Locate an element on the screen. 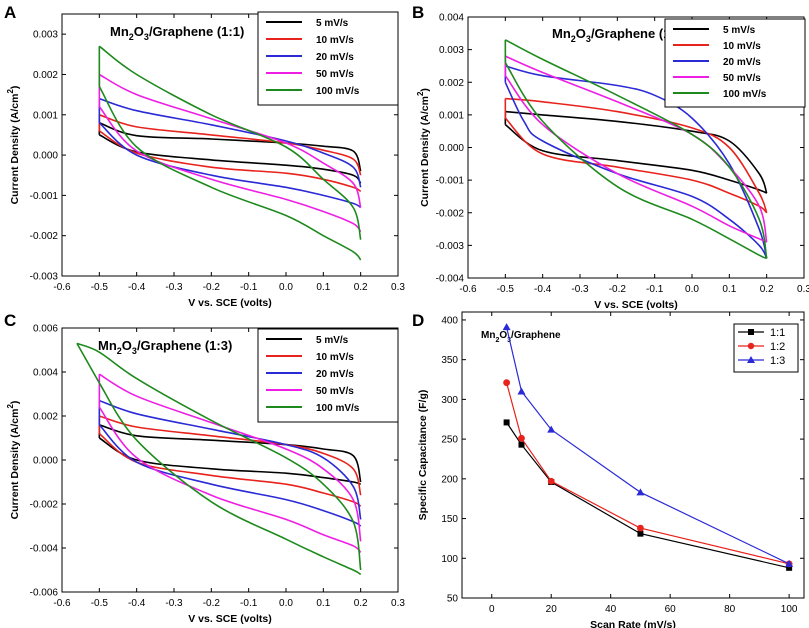 This screenshot has width=809, height=628. y-axis-title: Specific Capacitance (F/g) is located at coordinates (423, 455).